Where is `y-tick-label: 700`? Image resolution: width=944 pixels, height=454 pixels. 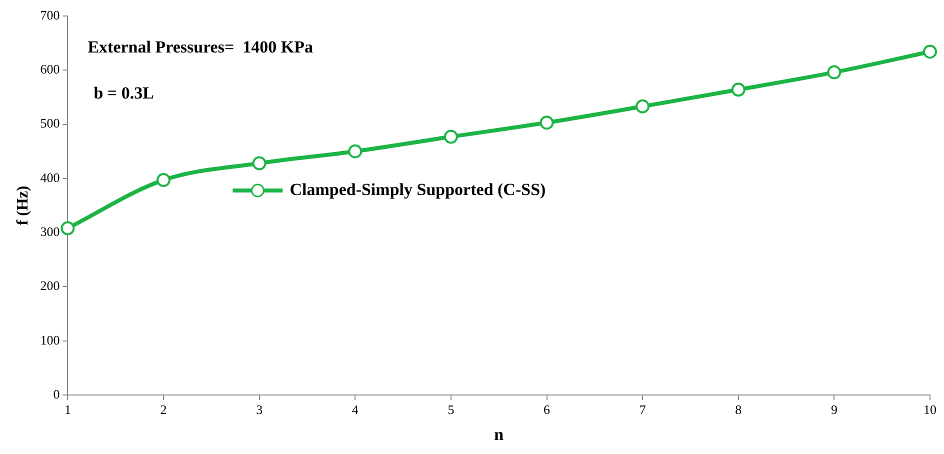 y-tick-label: 700 is located at coordinates (50, 14).